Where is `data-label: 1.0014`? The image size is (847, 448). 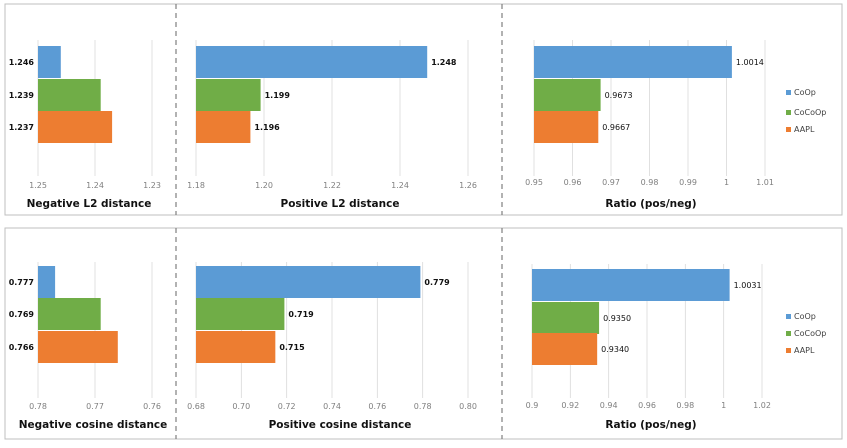
data-label: 1.0014 is located at coordinates (750, 62).